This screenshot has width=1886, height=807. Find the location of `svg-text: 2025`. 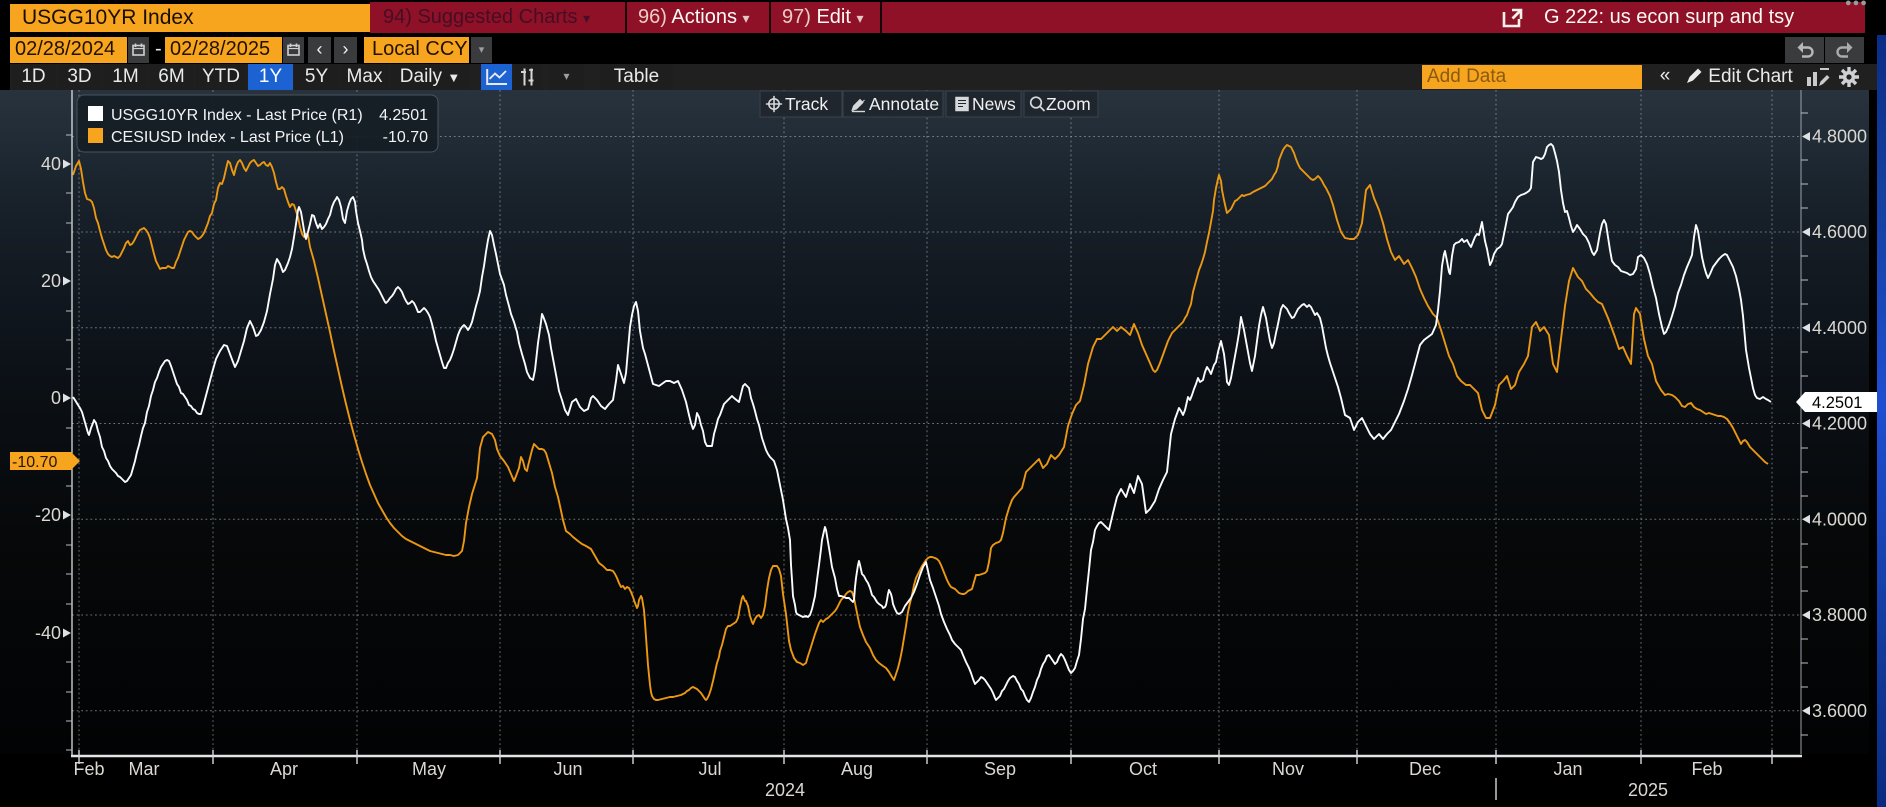

svg-text: 2025 is located at coordinates (1648, 790).